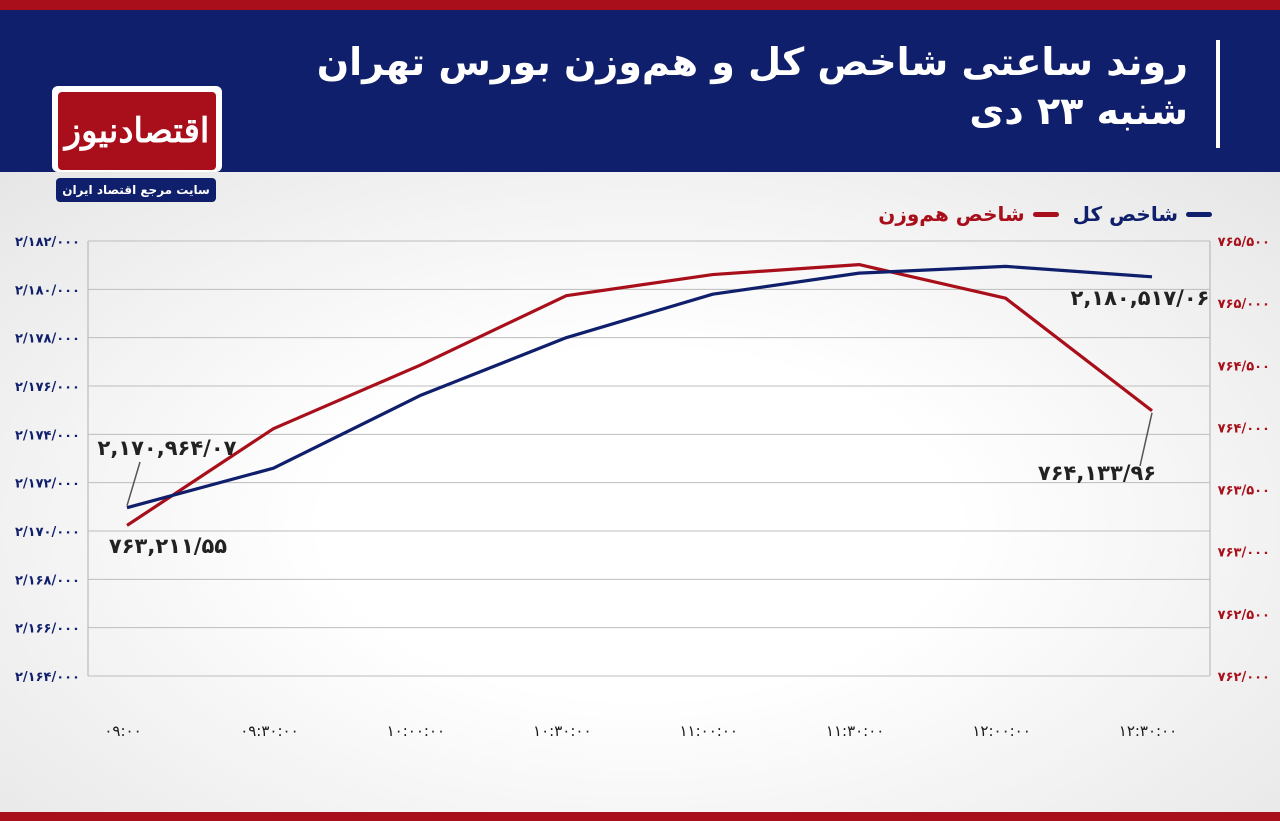 The height and width of the screenshot is (821, 1280). I want to click on y-left-tick-label: ۲/۱۷۰/۰۰۰, so click(47, 532).